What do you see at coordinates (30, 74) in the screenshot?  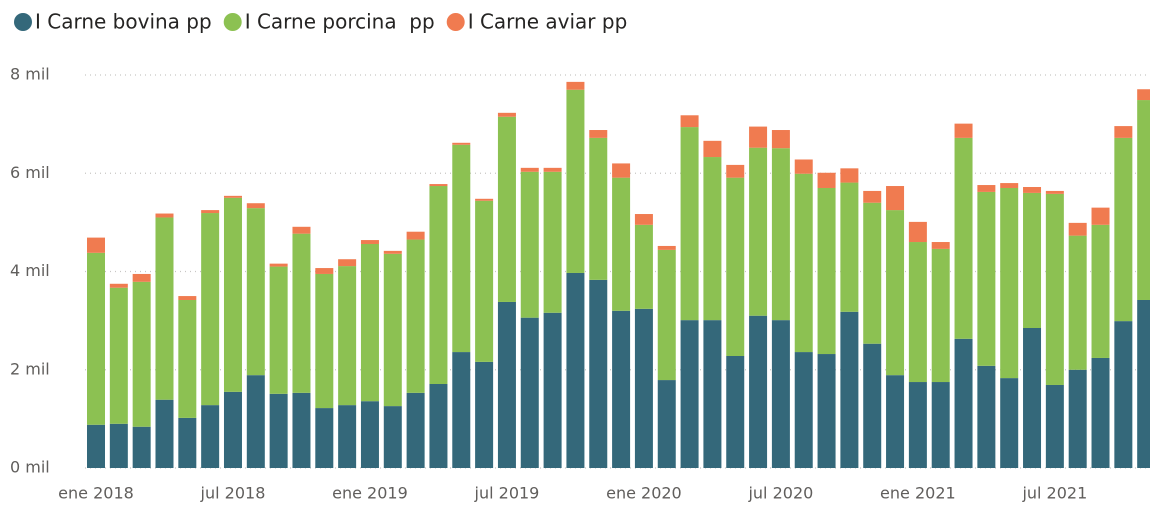 I see `y-tick-label: 8 mil` at bounding box center [30, 74].